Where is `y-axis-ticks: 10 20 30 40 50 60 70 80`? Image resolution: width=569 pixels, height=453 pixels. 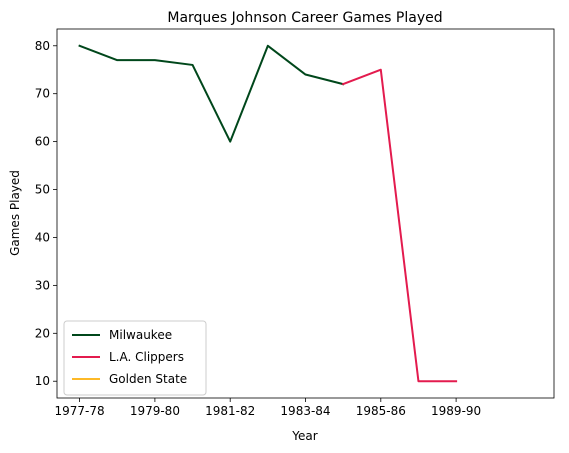 y-axis-ticks: 10 20 30 40 50 60 70 80 is located at coordinates (46, 213).